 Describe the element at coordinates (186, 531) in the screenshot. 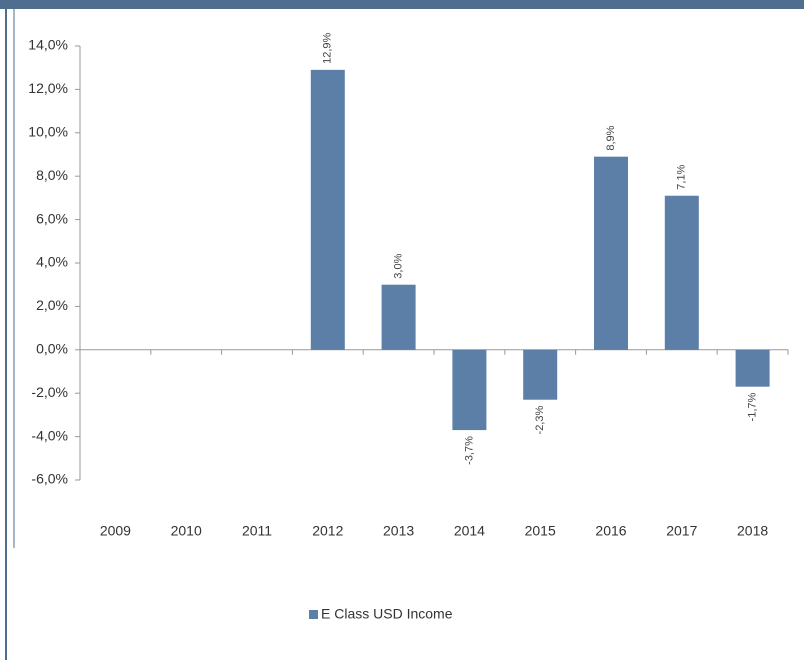

I see `x-tick-label: 2010` at that location.